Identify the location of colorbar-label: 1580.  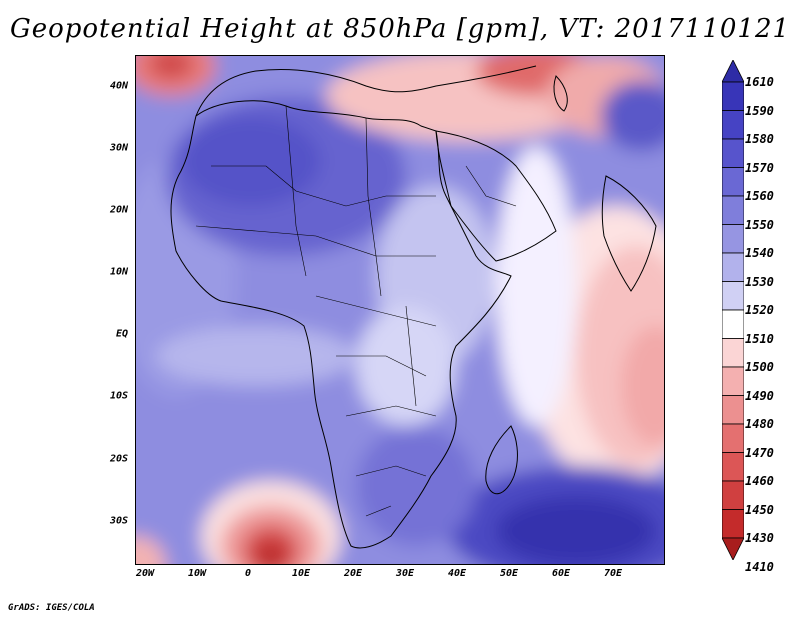
(759, 139).